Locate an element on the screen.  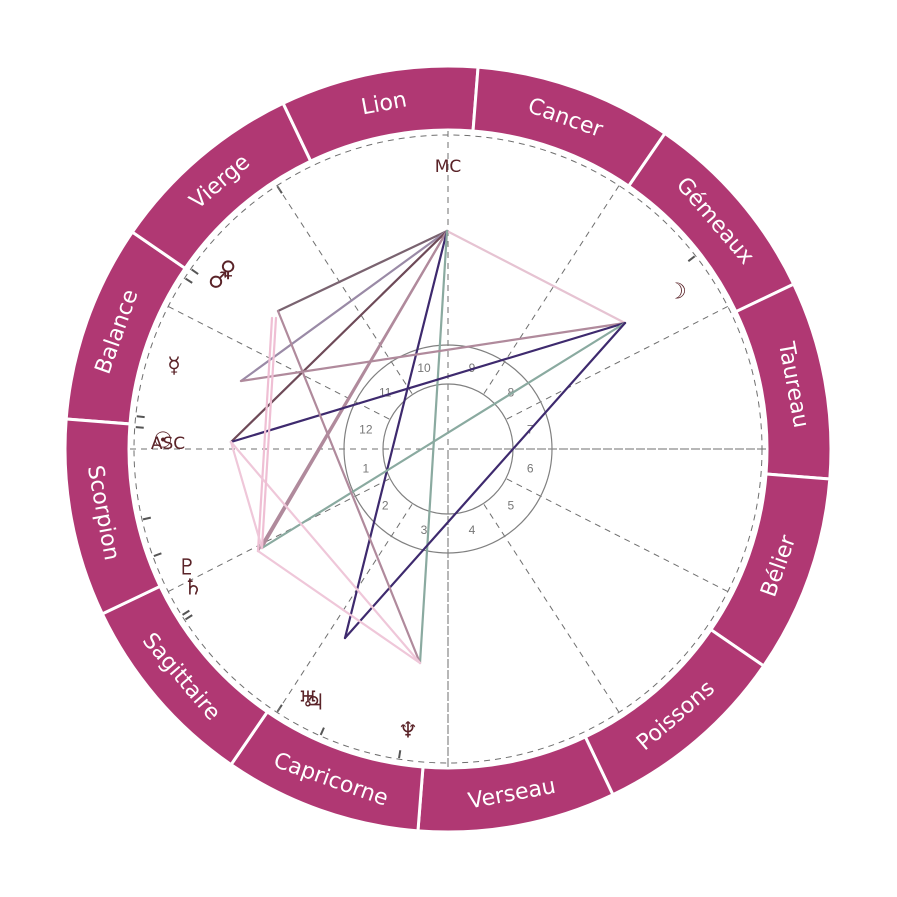
angle-labels: MC ASC is located at coordinates (306, 305).